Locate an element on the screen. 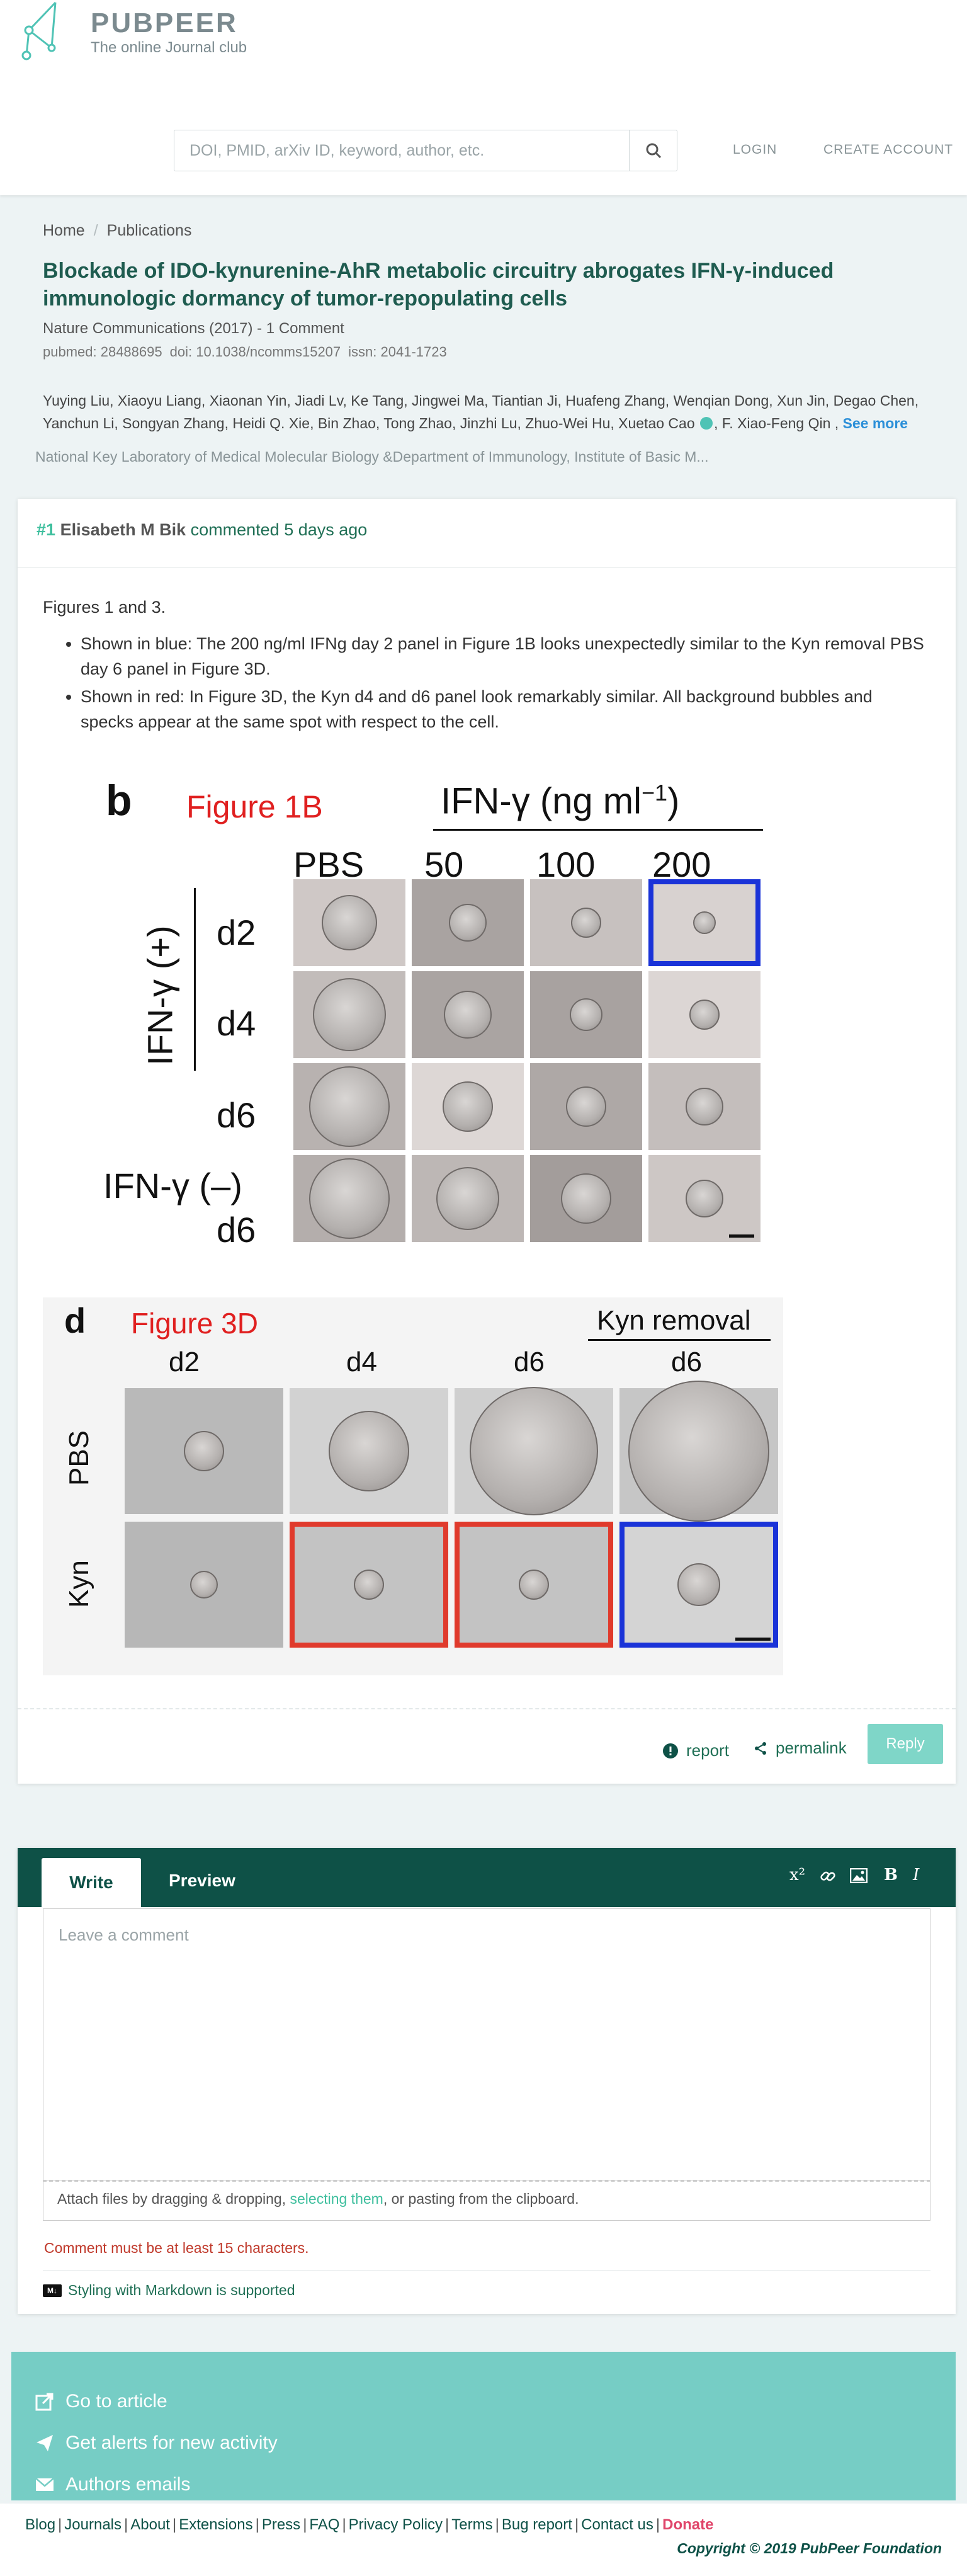 The height and width of the screenshot is (2576, 967). reply-button: Reply is located at coordinates (905, 1744).